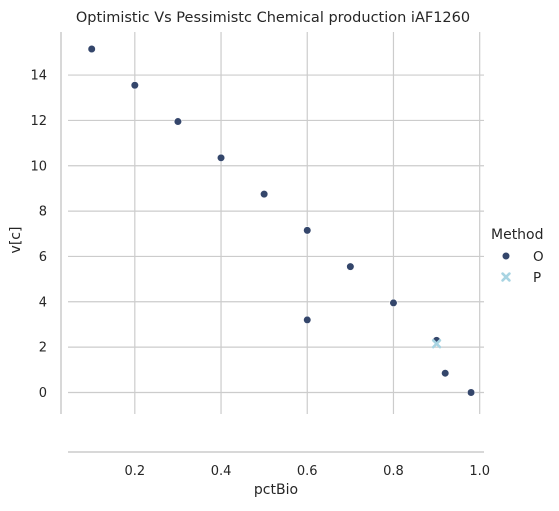 Image resolution: width=559 pixels, height=511 pixels. I want to click on x-tick-label: 0.2, so click(134, 471).